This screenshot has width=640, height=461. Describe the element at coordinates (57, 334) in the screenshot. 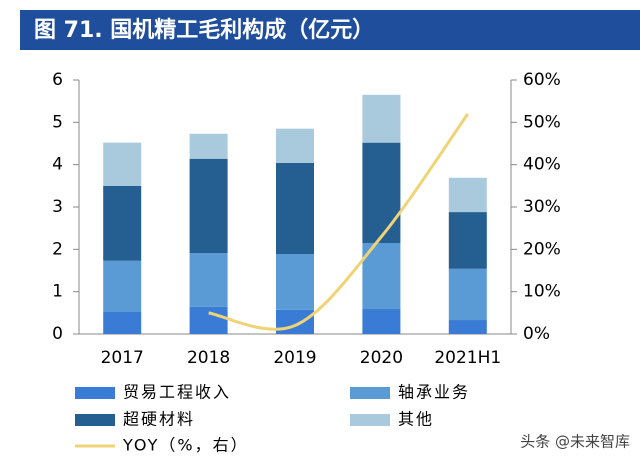

I see `y-tick-label: 0` at that location.